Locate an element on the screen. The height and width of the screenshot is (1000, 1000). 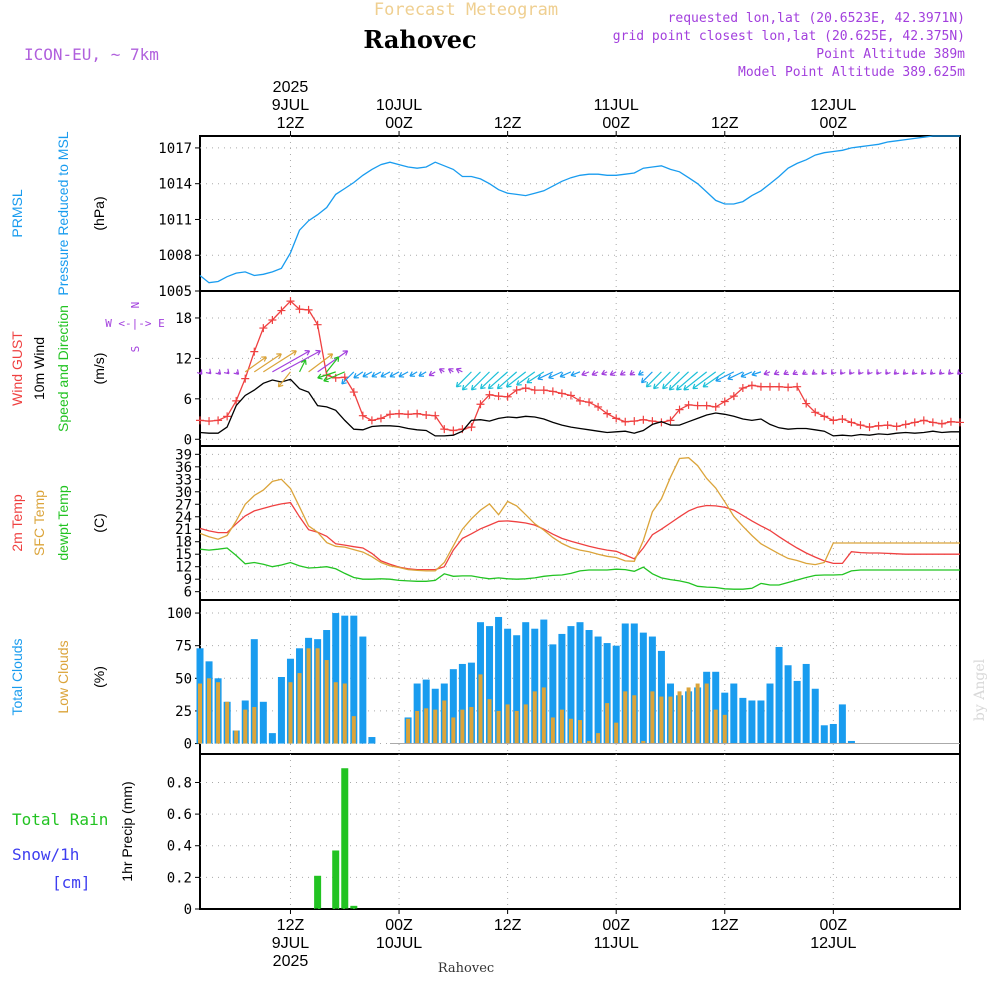
y-tick-label: 50 is located at coordinates (183, 679).